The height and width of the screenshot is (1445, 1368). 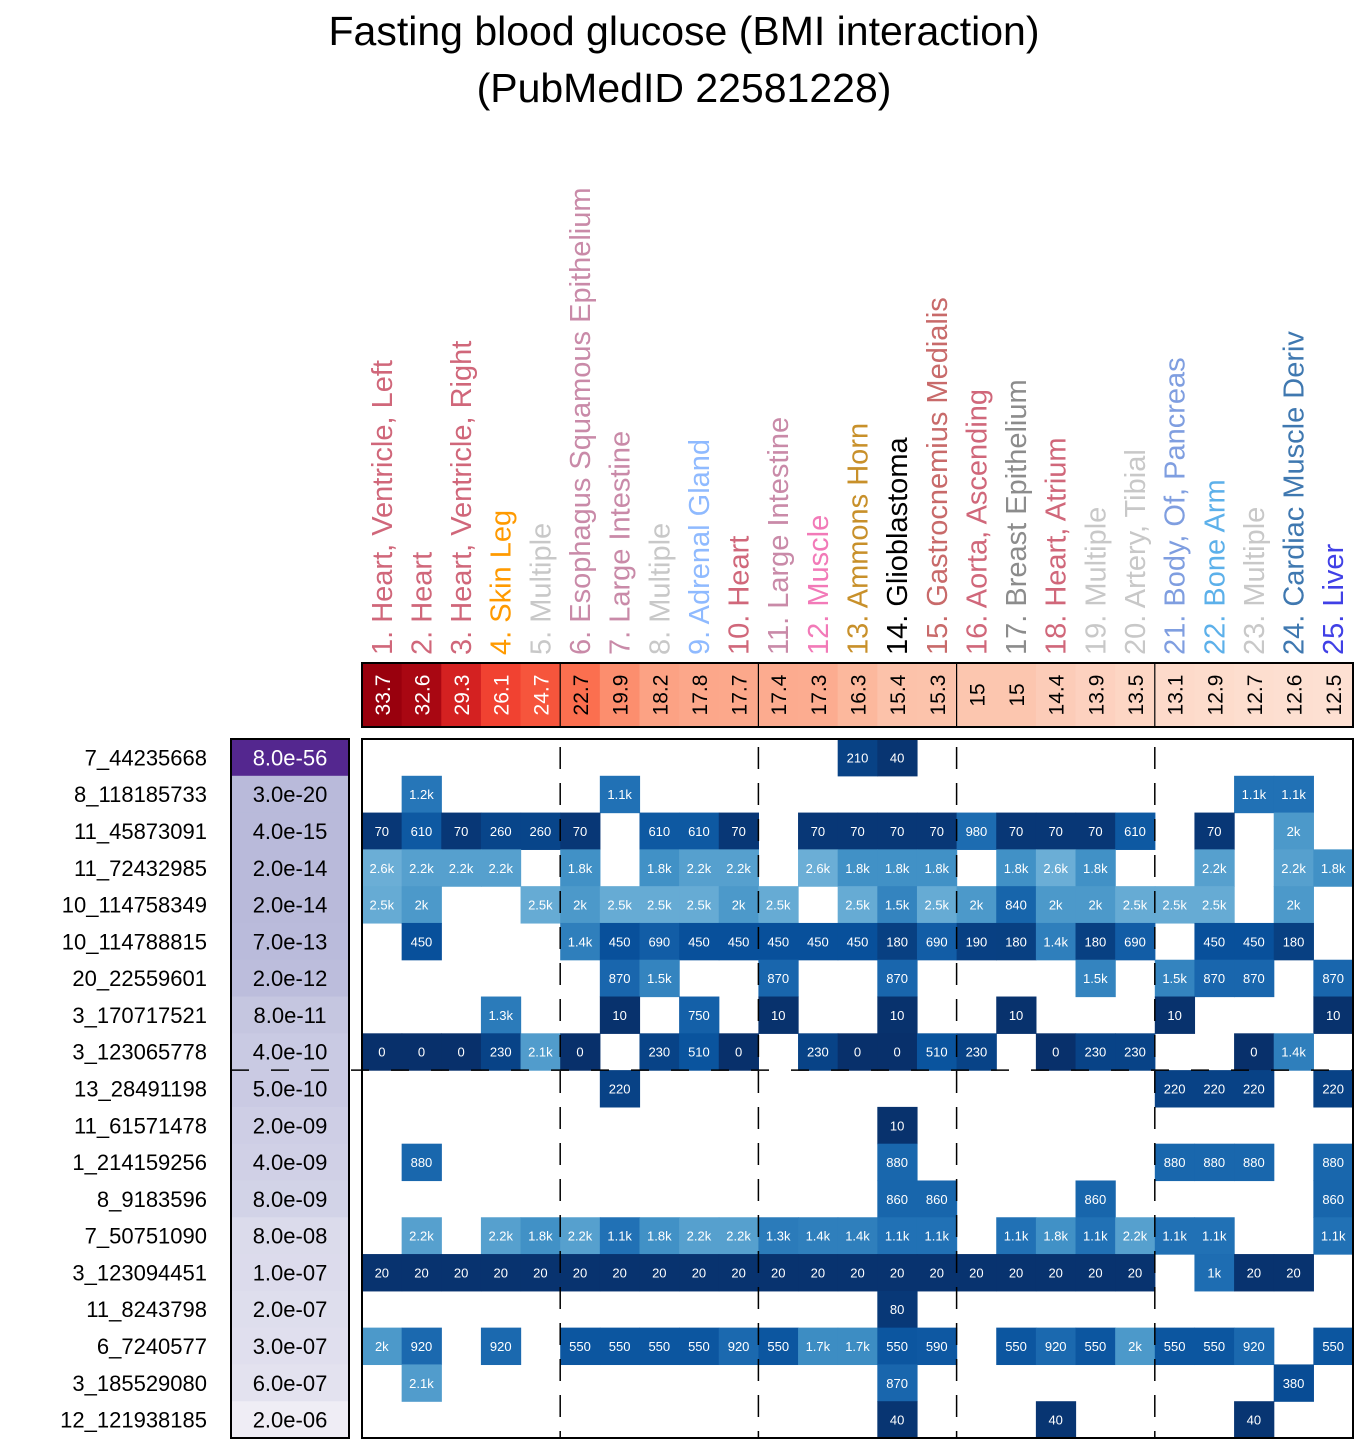 What do you see at coordinates (290, 757) in the screenshot?
I see `pvalue-label: 8.0e-56` at bounding box center [290, 757].